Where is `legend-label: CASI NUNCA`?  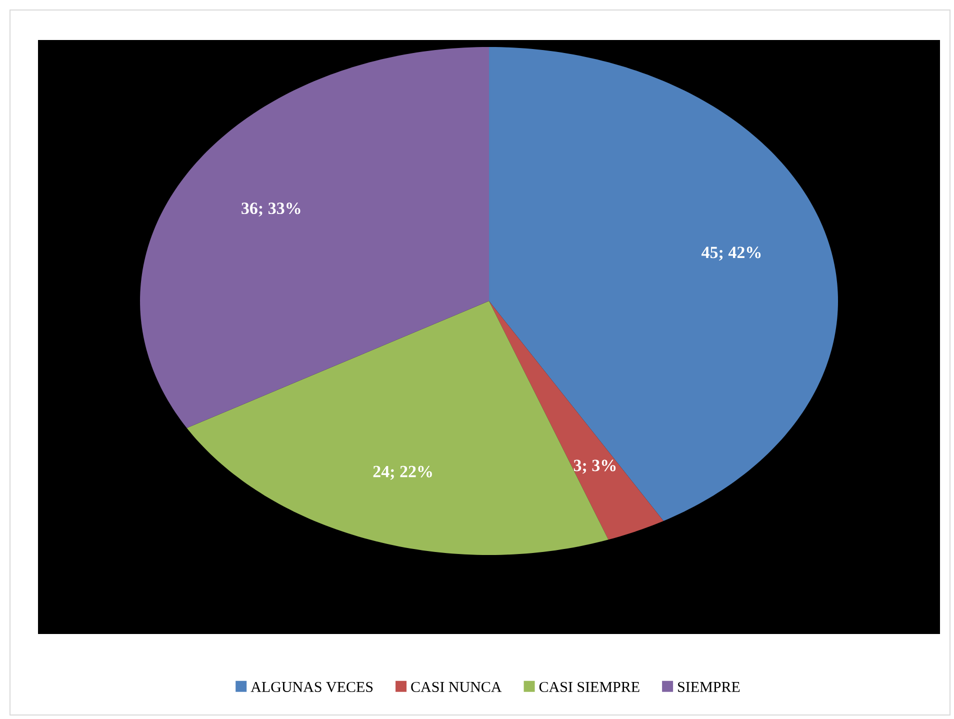 legend-label: CASI NUNCA is located at coordinates (456, 687).